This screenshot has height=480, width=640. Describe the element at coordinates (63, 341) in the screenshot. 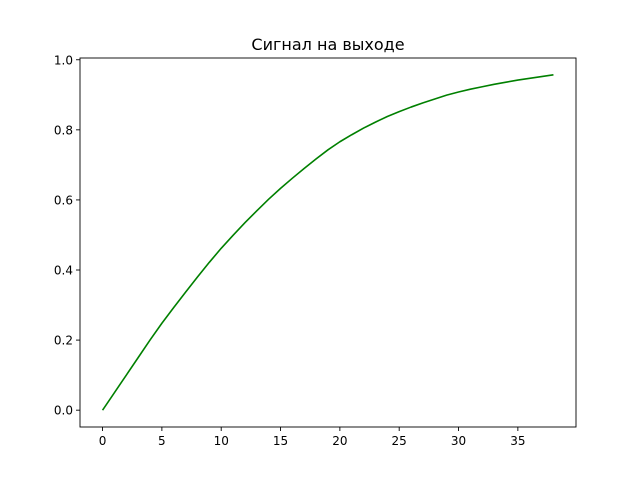

I see `y-tick-label: 0.2` at that location.